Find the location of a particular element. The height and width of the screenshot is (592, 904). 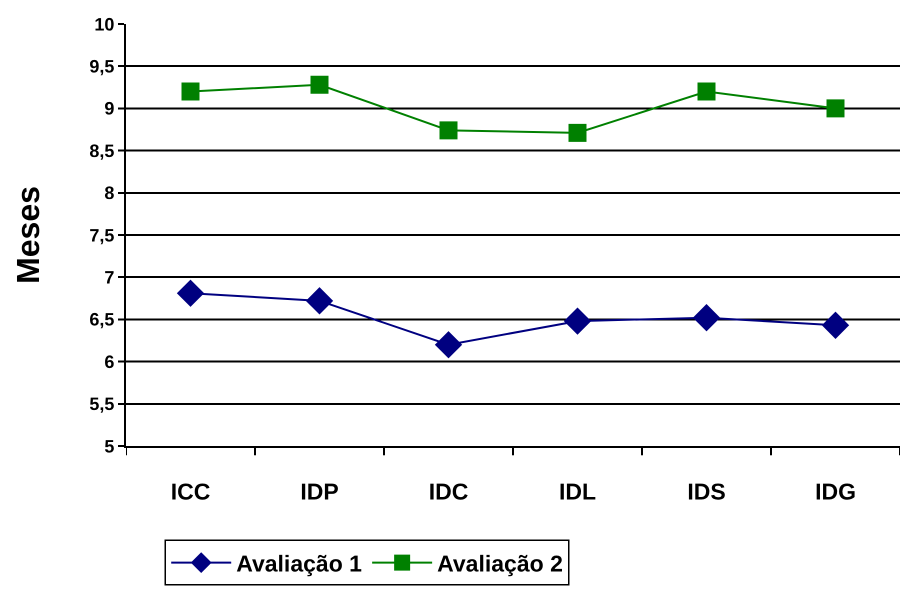

y-tick-label: 9 is located at coordinates (109, 108).